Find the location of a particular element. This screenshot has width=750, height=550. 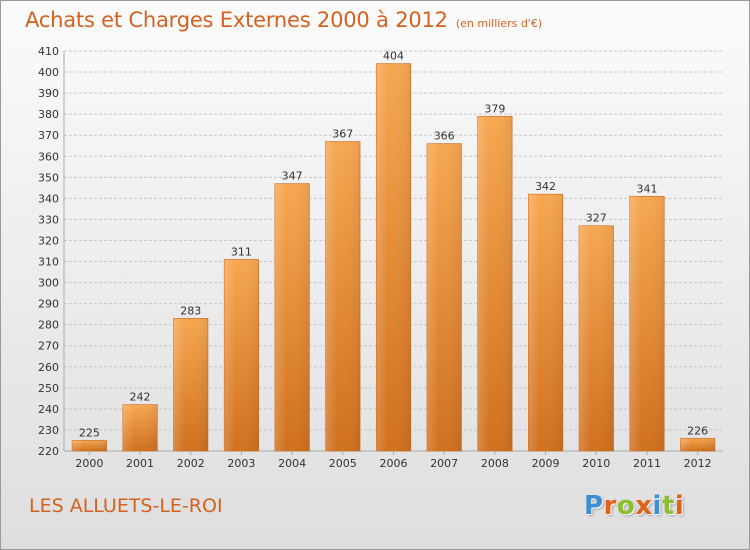

x-tick-label-2010: 2010 is located at coordinates (596, 463).